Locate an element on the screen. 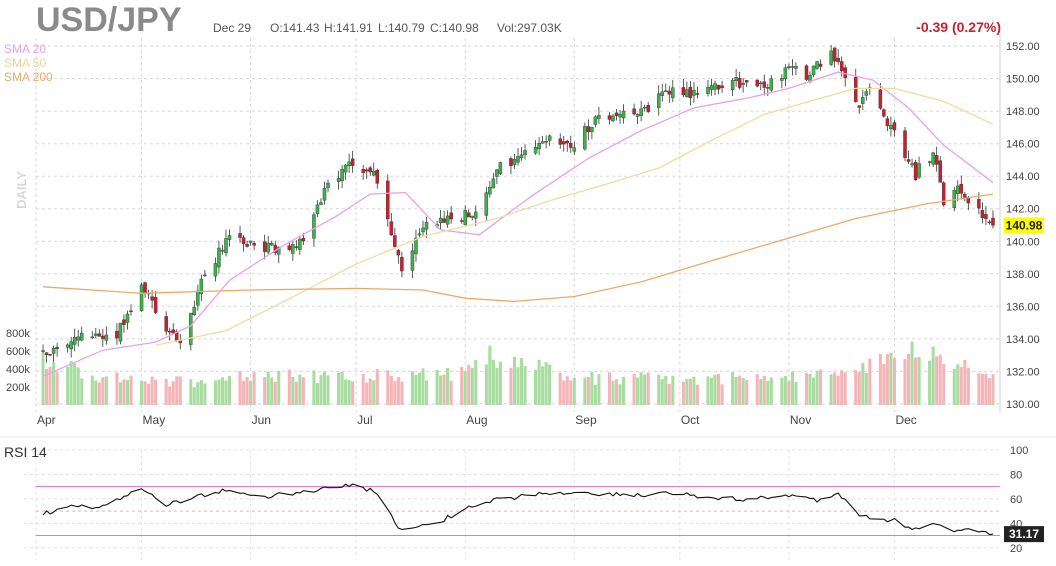 The height and width of the screenshot is (566, 1056). price-tick-label: 130.00 is located at coordinates (1023, 405).